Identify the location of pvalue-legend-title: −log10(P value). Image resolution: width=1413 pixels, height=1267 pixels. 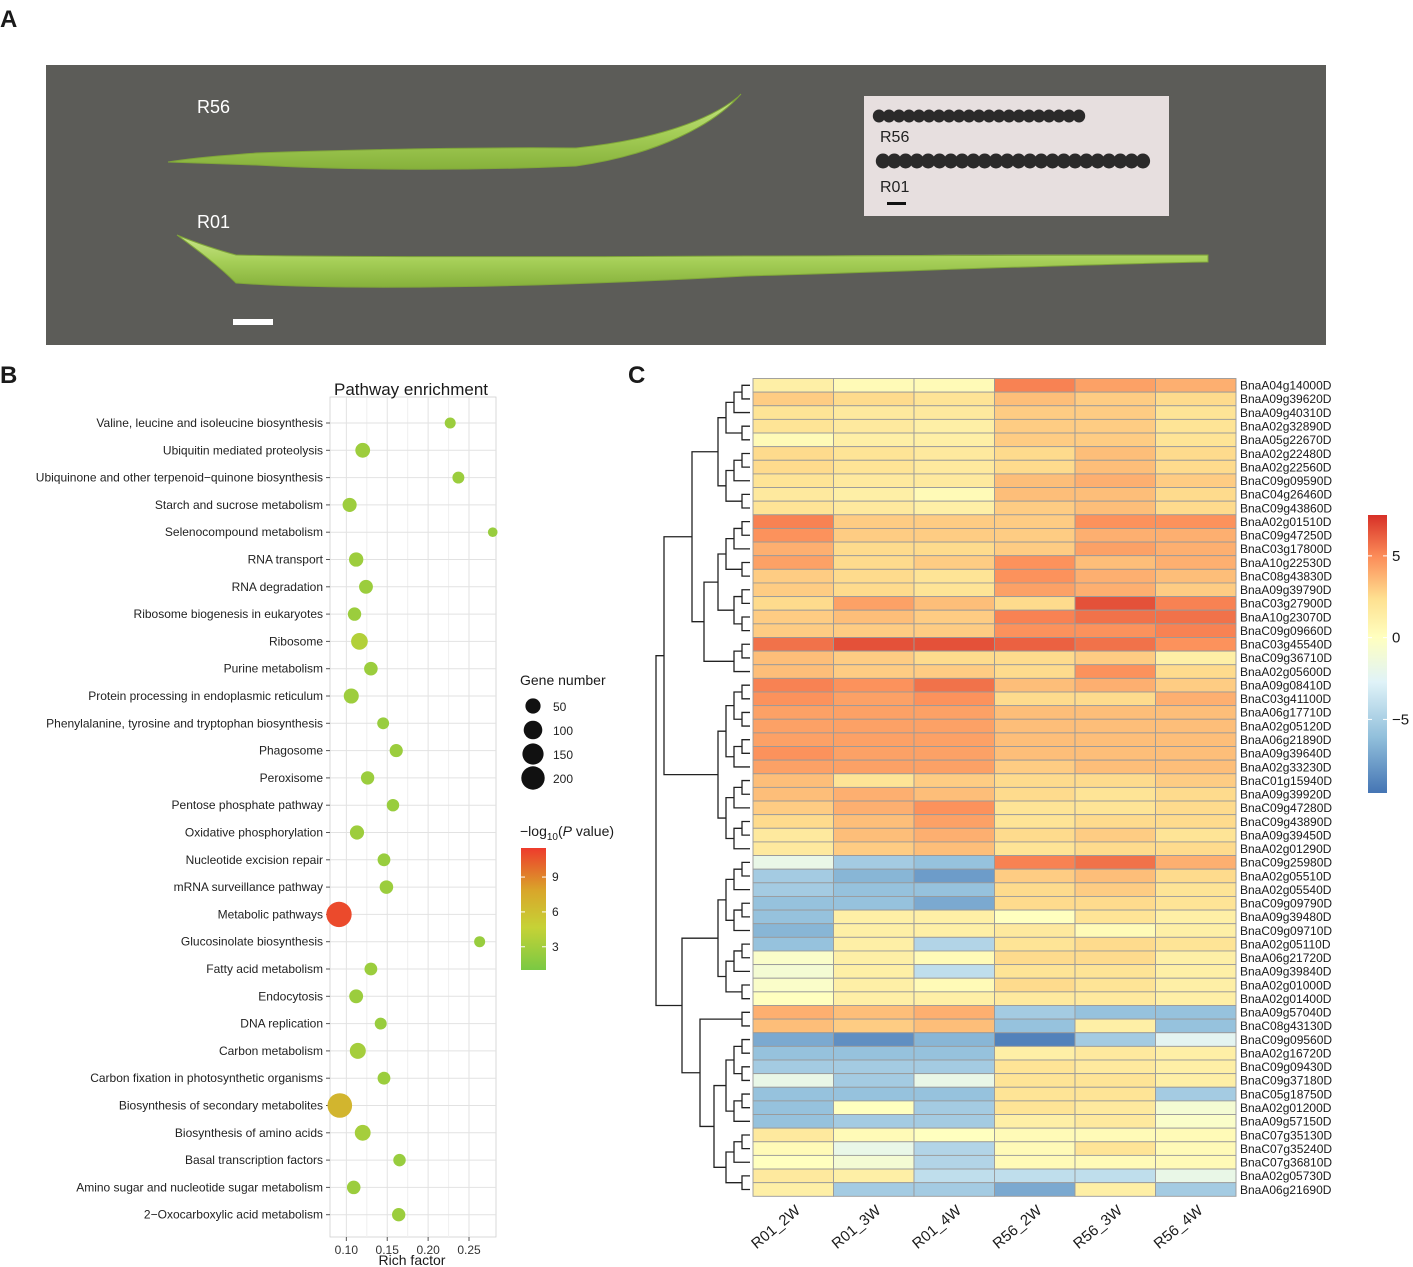
(567, 833).